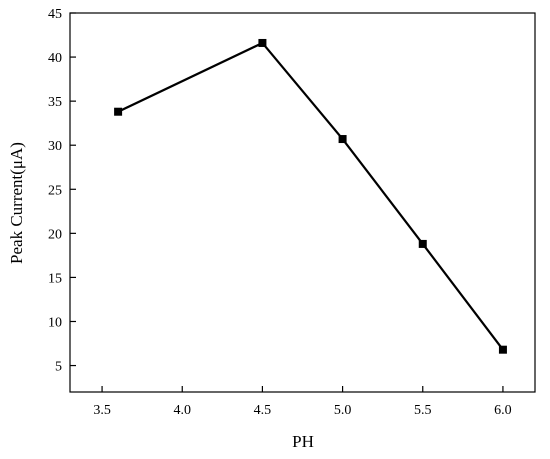  Describe the element at coordinates (343, 410) in the screenshot. I see `x-tick-label: 5.0` at that location.